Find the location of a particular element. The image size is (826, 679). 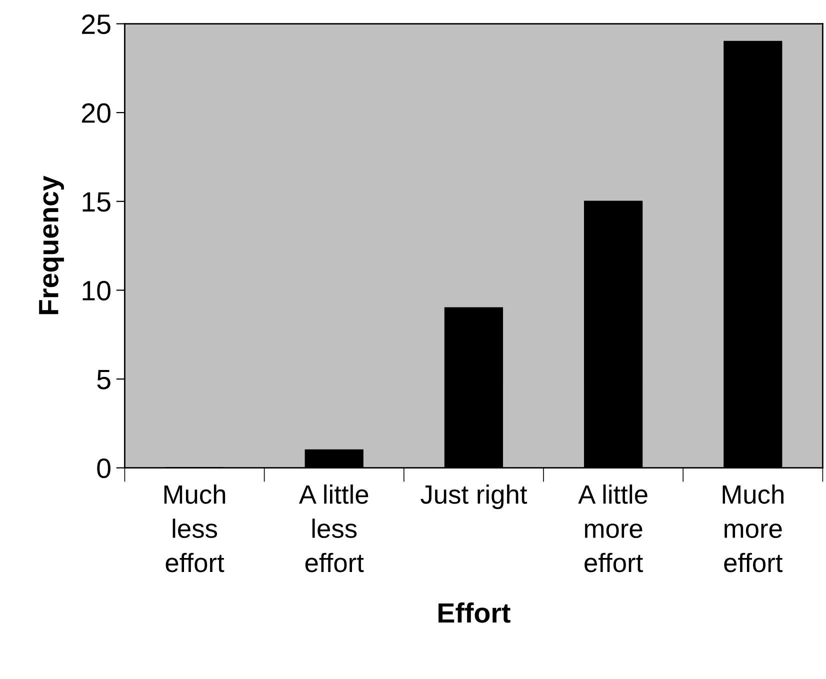

y-tick-label: 0 is located at coordinates (103, 468).